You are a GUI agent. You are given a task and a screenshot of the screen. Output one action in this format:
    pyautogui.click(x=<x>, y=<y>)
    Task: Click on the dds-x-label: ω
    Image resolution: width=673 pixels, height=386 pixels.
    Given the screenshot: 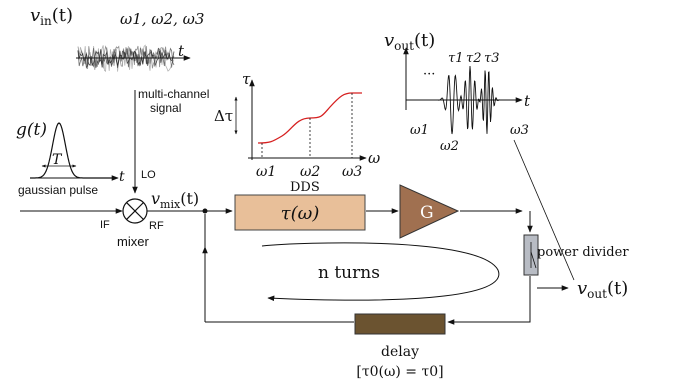 What is the action you would take?
    pyautogui.click(x=374, y=158)
    